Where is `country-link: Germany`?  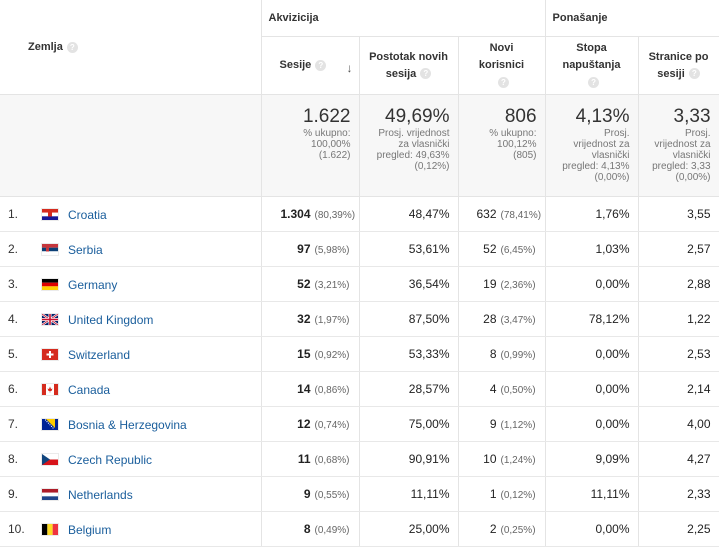 country-link: Germany is located at coordinates (93, 284).